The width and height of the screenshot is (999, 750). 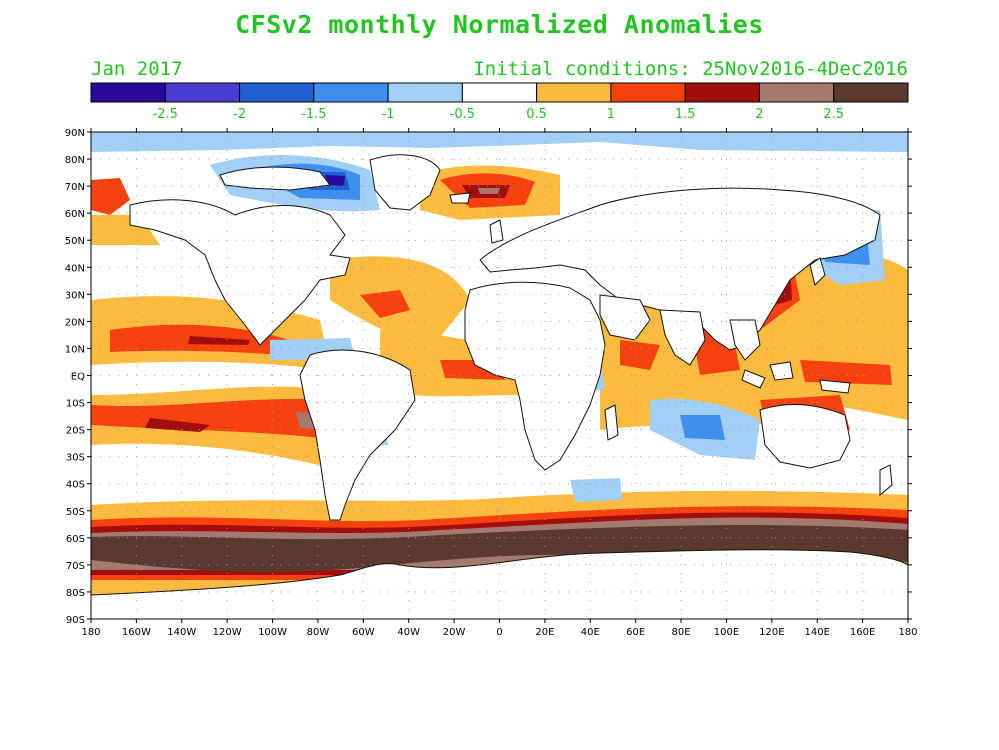 What do you see at coordinates (75, 187) in the screenshot?
I see `lat-label: 70N` at bounding box center [75, 187].